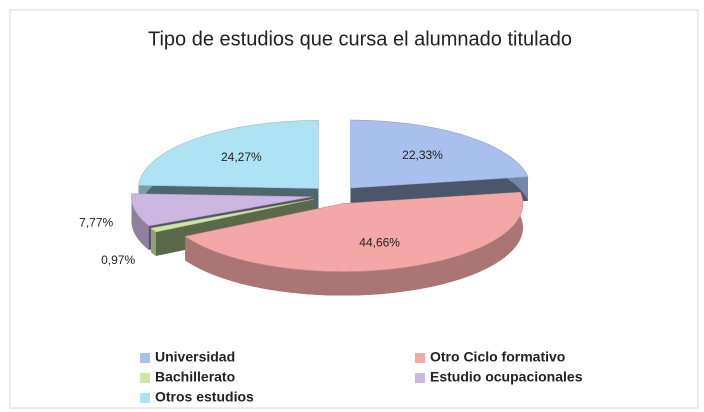 The height and width of the screenshot is (412, 704). Describe the element at coordinates (195, 357) in the screenshot. I see `legend-label: Universidad` at that location.